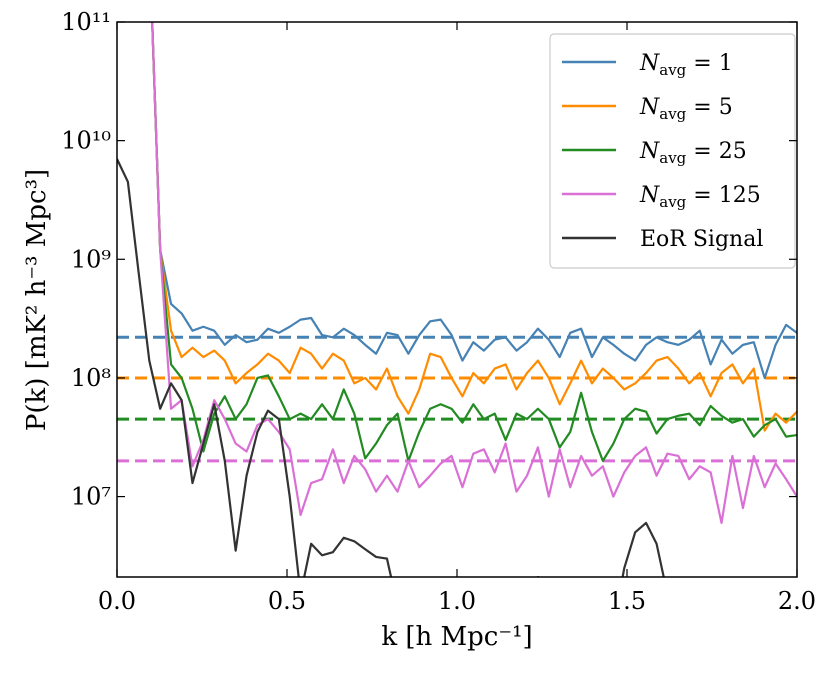  Describe the element at coordinates (457, 601) in the screenshot. I see `x-tick-label: 1.0` at that location.